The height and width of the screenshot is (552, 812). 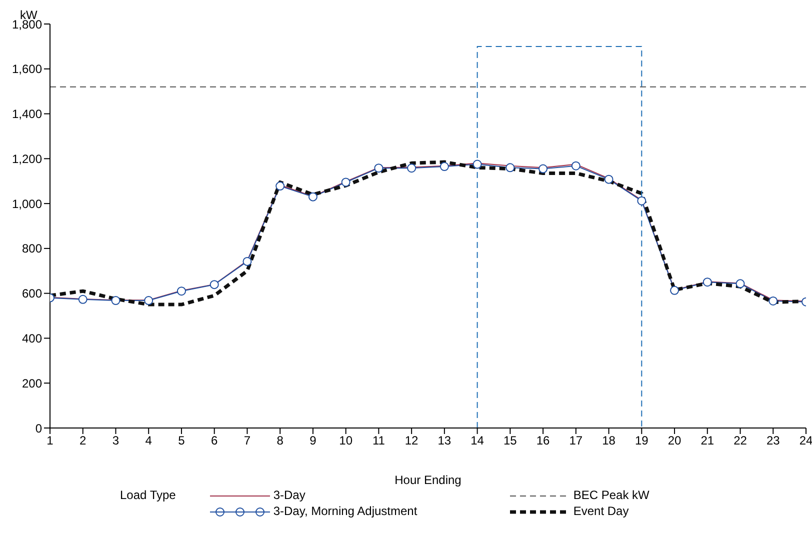 What do you see at coordinates (609, 441) in the screenshot?
I see `x-tick-label: 18` at bounding box center [609, 441].